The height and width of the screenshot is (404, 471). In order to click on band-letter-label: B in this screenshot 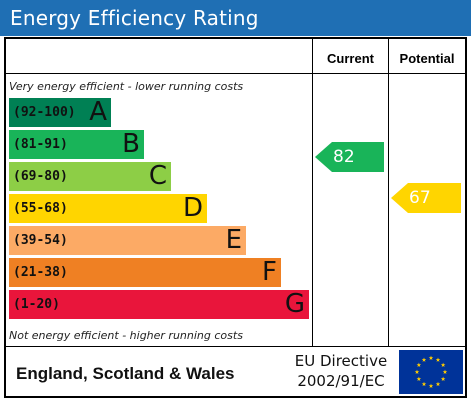, I will do `click(131, 144)`.